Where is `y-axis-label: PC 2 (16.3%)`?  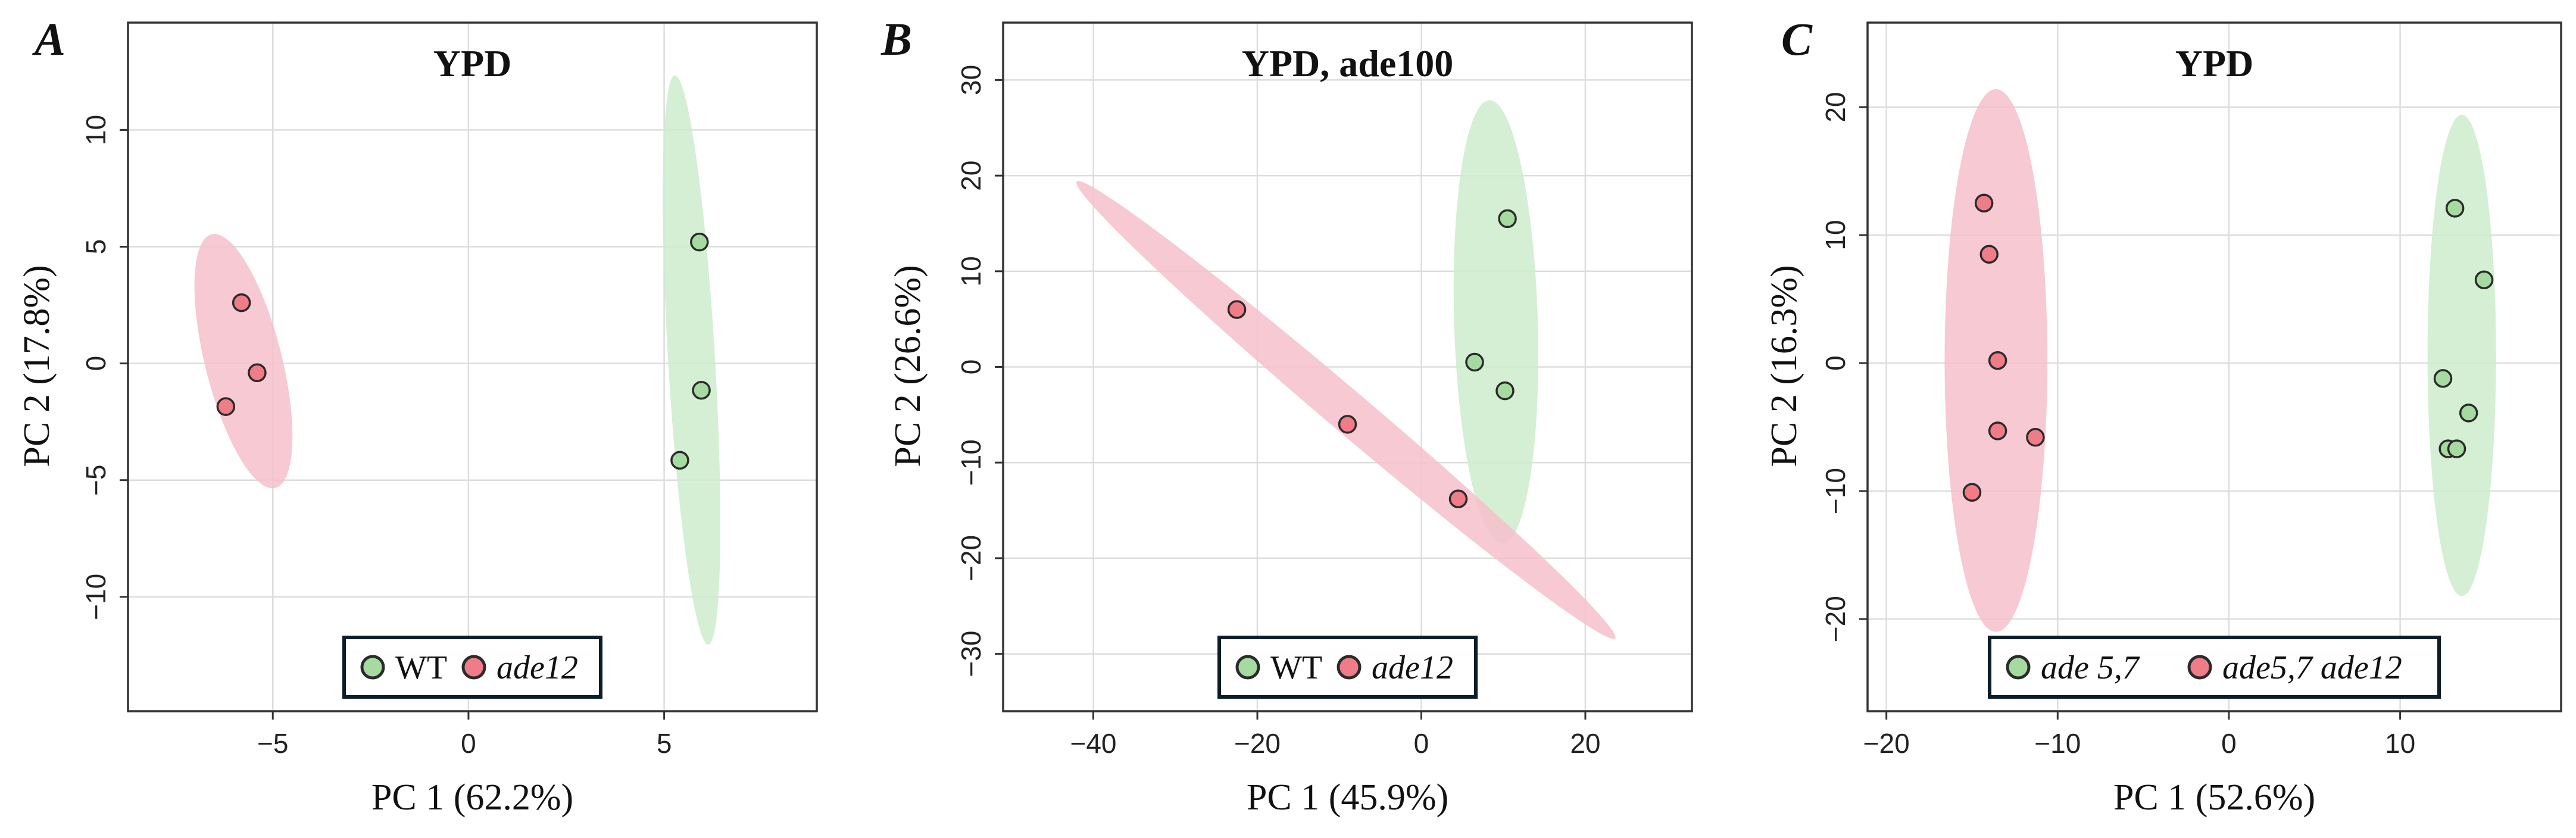
y-axis-label: PC 2 (16.3%) is located at coordinates (1784, 366).